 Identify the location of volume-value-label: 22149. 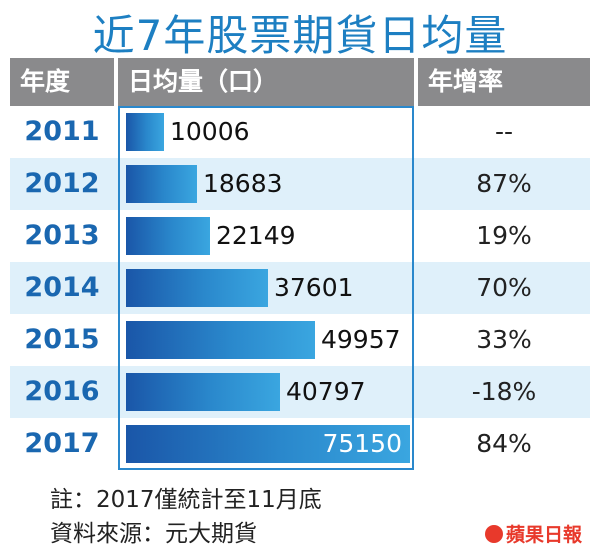
(256, 235).